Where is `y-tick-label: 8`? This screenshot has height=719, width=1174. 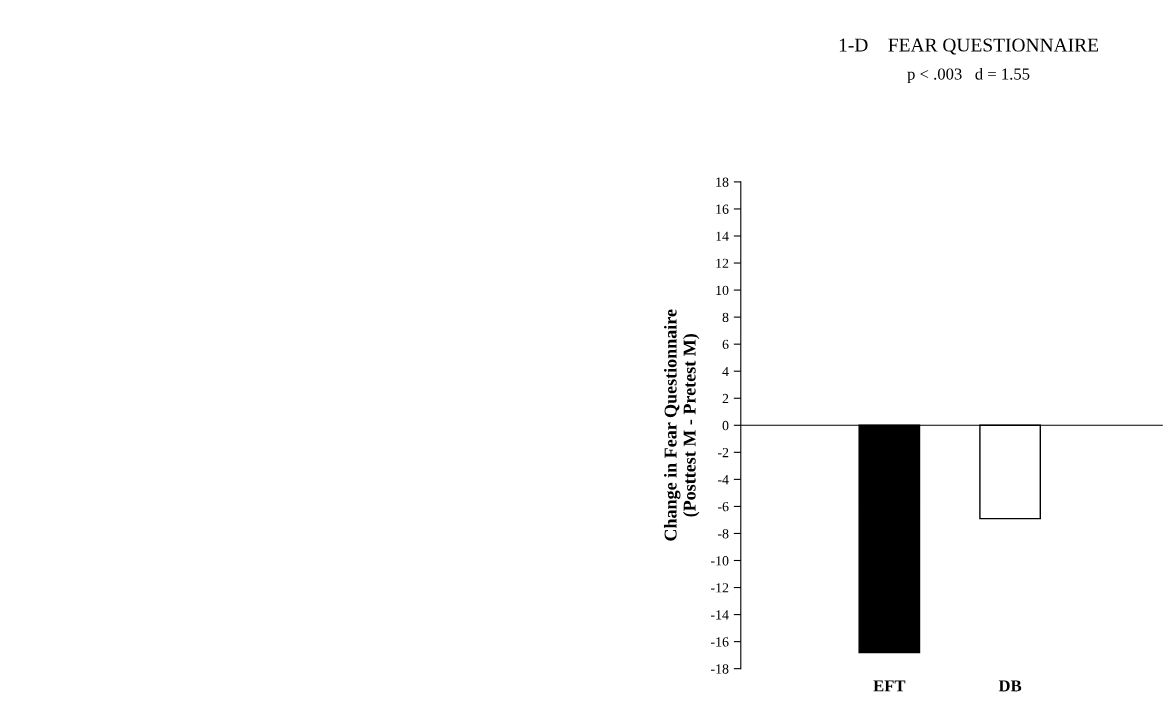 y-tick-label: 8 is located at coordinates (725, 317).